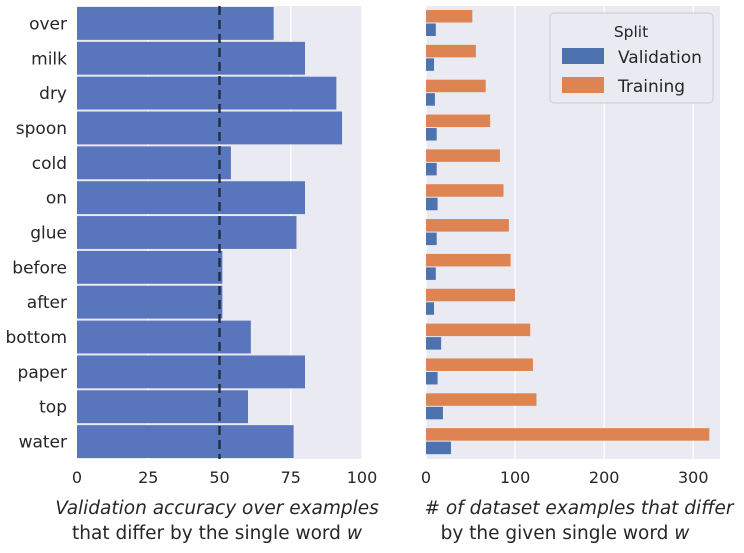 This screenshot has width=744, height=553. Describe the element at coordinates (432, 204) in the screenshot. I see `right-bar-validation-on` at that location.